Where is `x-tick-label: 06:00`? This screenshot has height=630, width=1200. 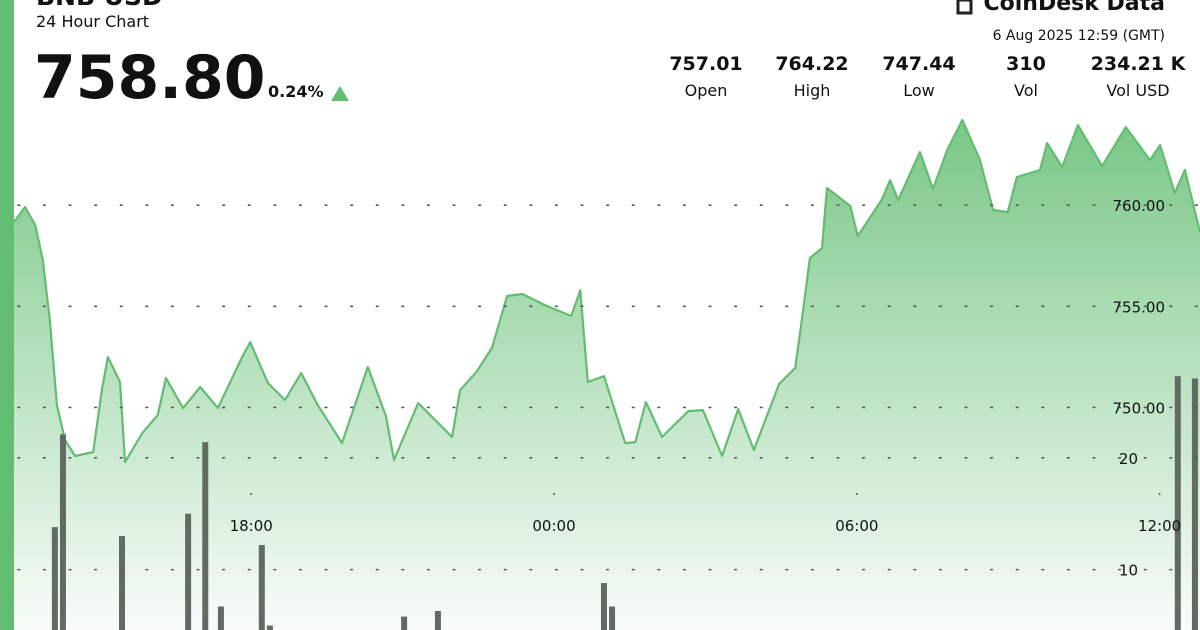
x-tick-label: 06:00 is located at coordinates (856, 526).